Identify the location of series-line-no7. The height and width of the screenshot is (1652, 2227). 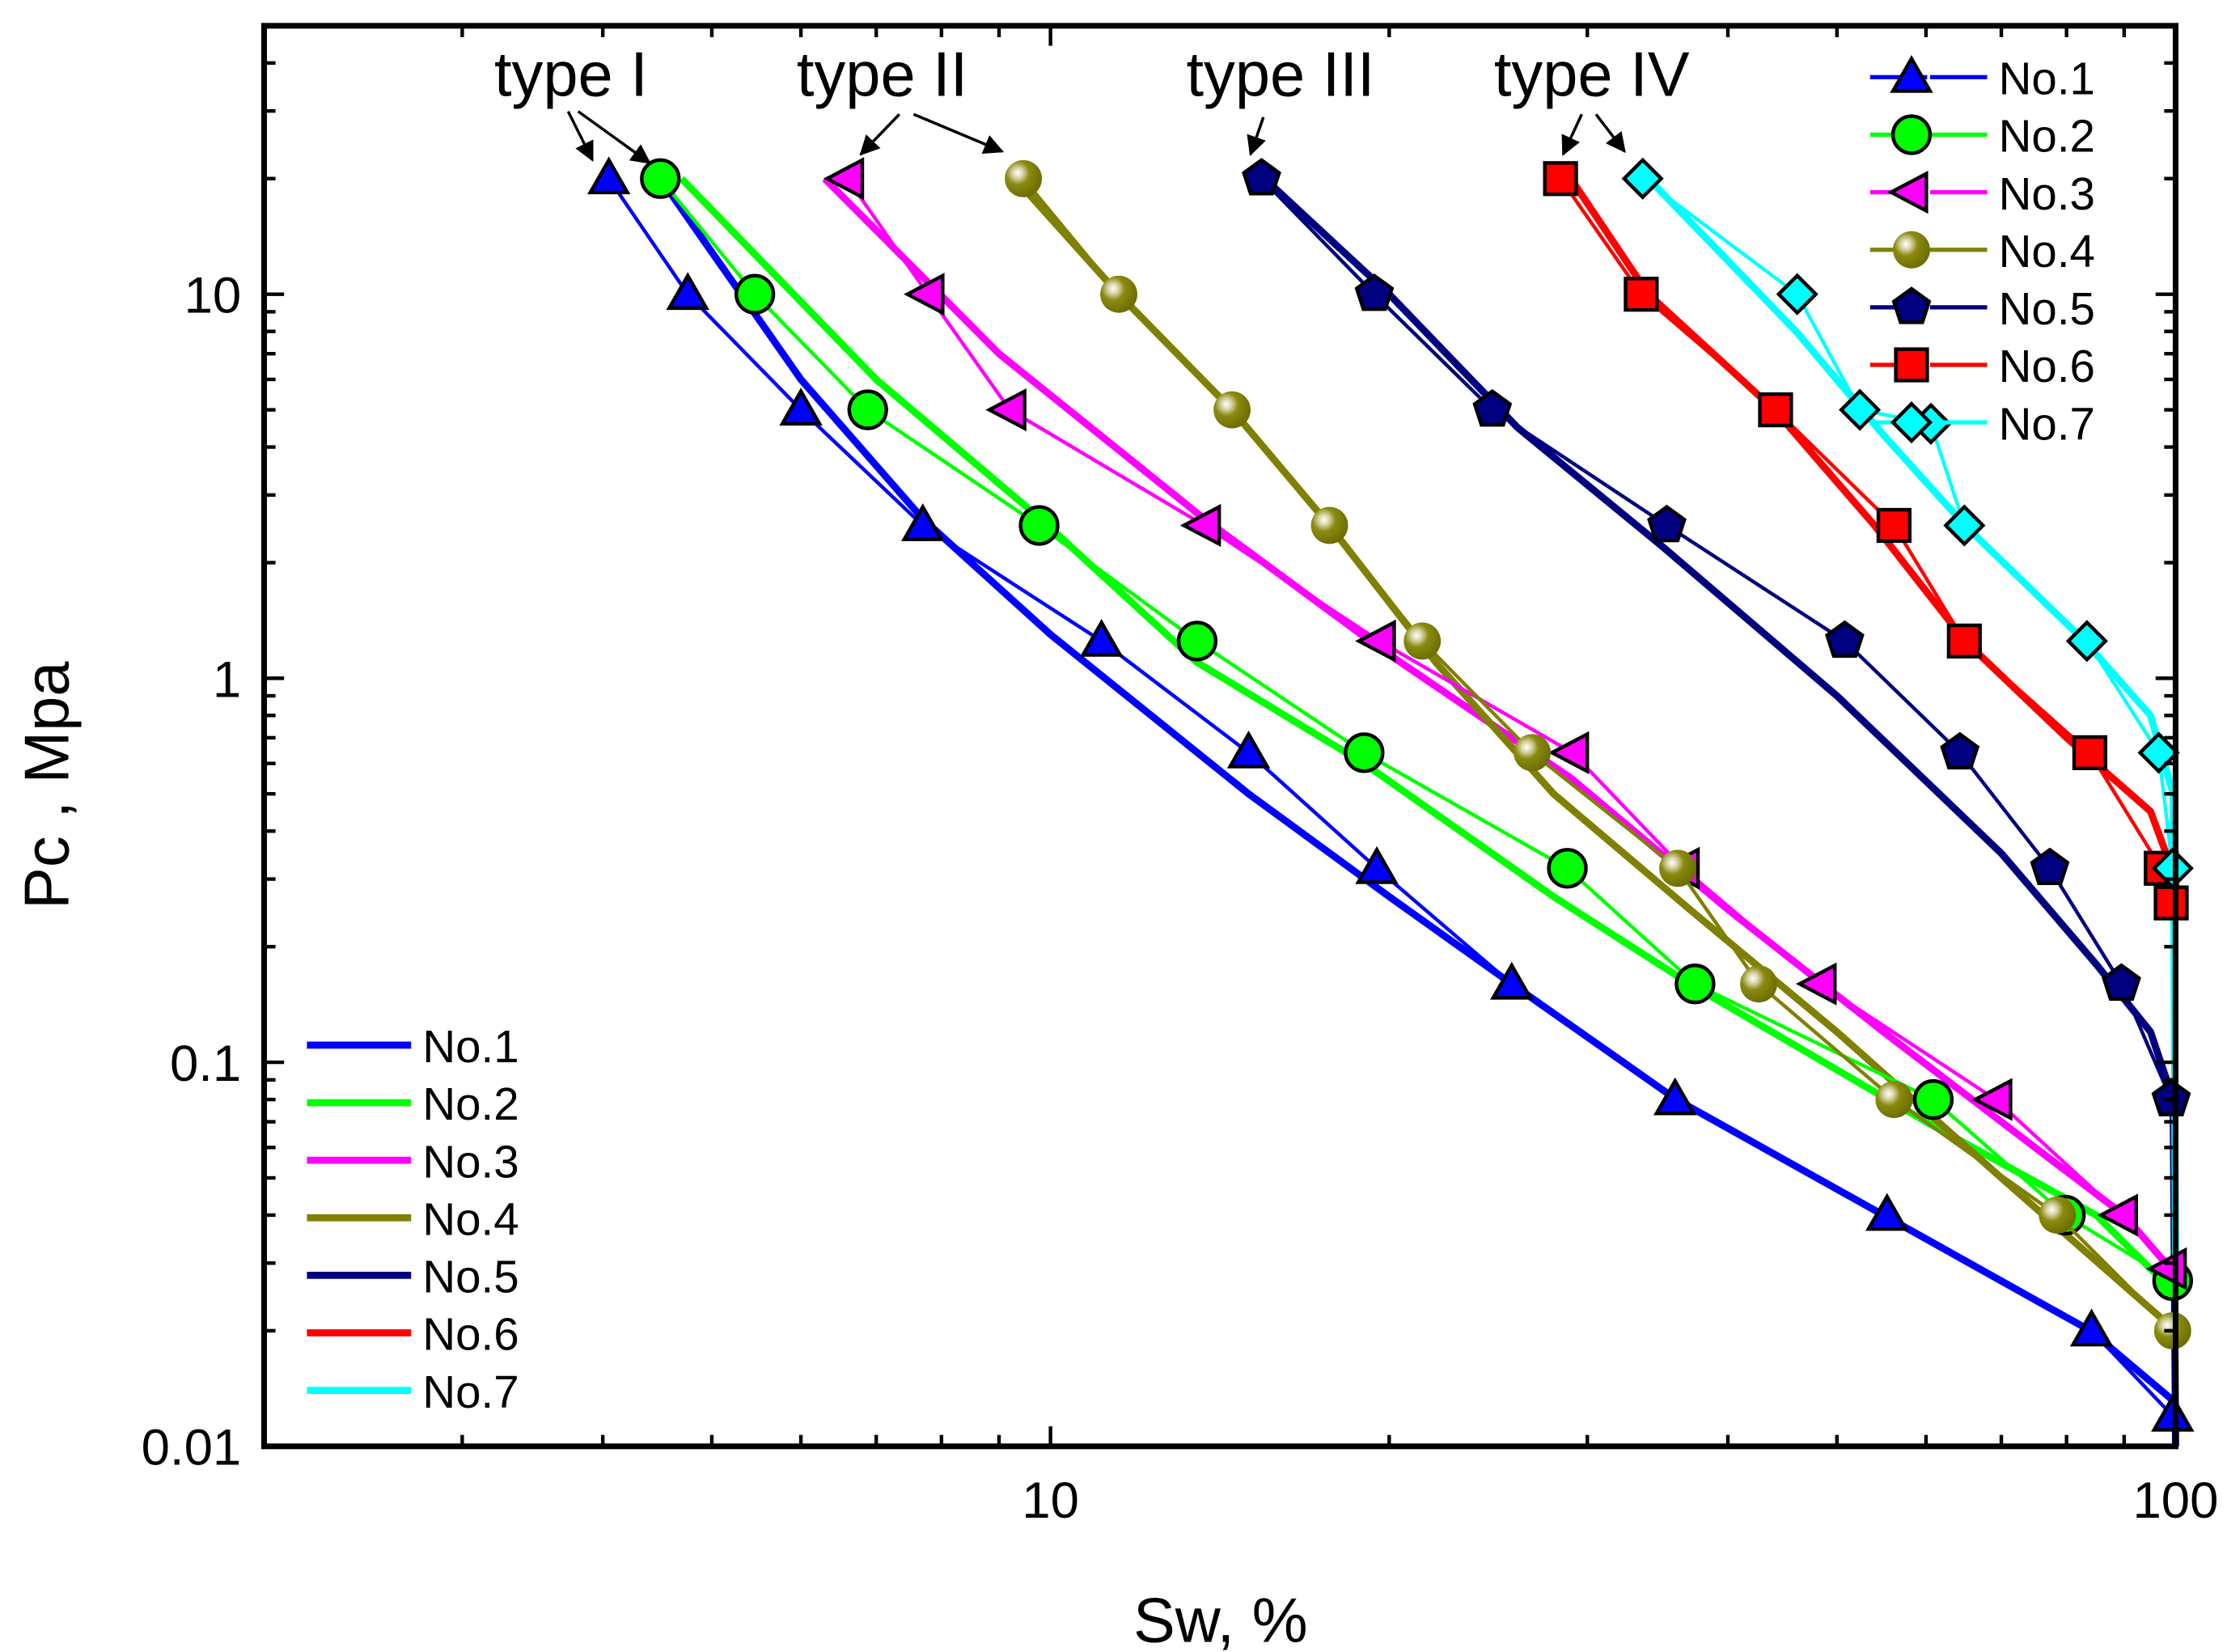
(1908, 522).